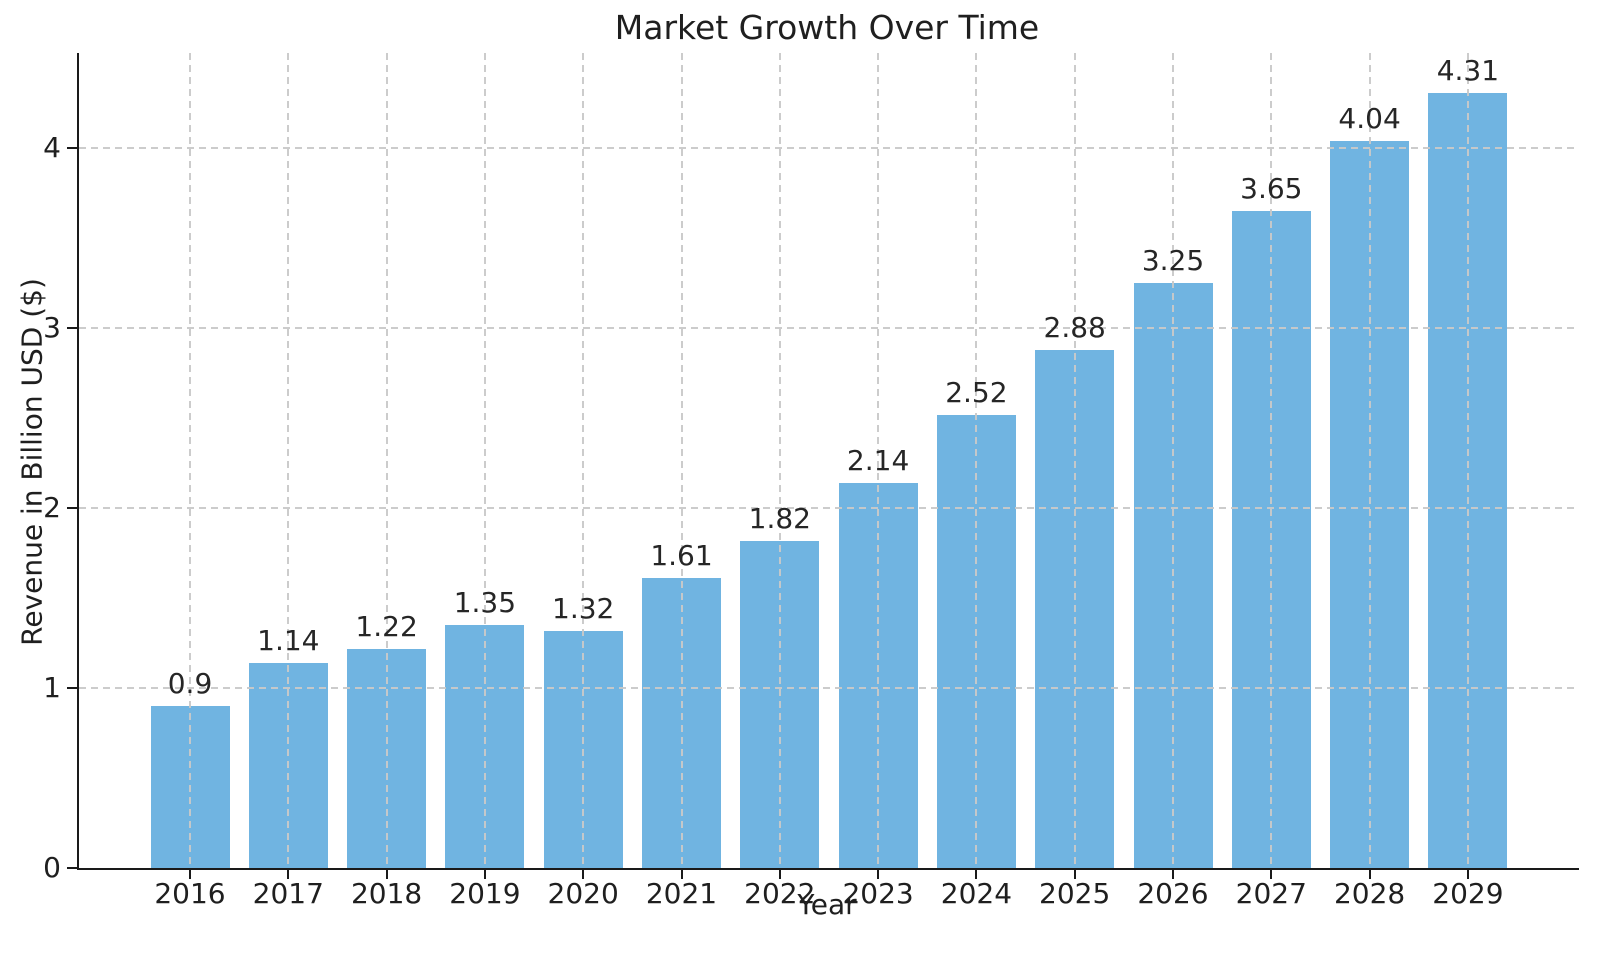  What do you see at coordinates (485, 893) in the screenshot?
I see `x-tick-label: 2019` at bounding box center [485, 893].